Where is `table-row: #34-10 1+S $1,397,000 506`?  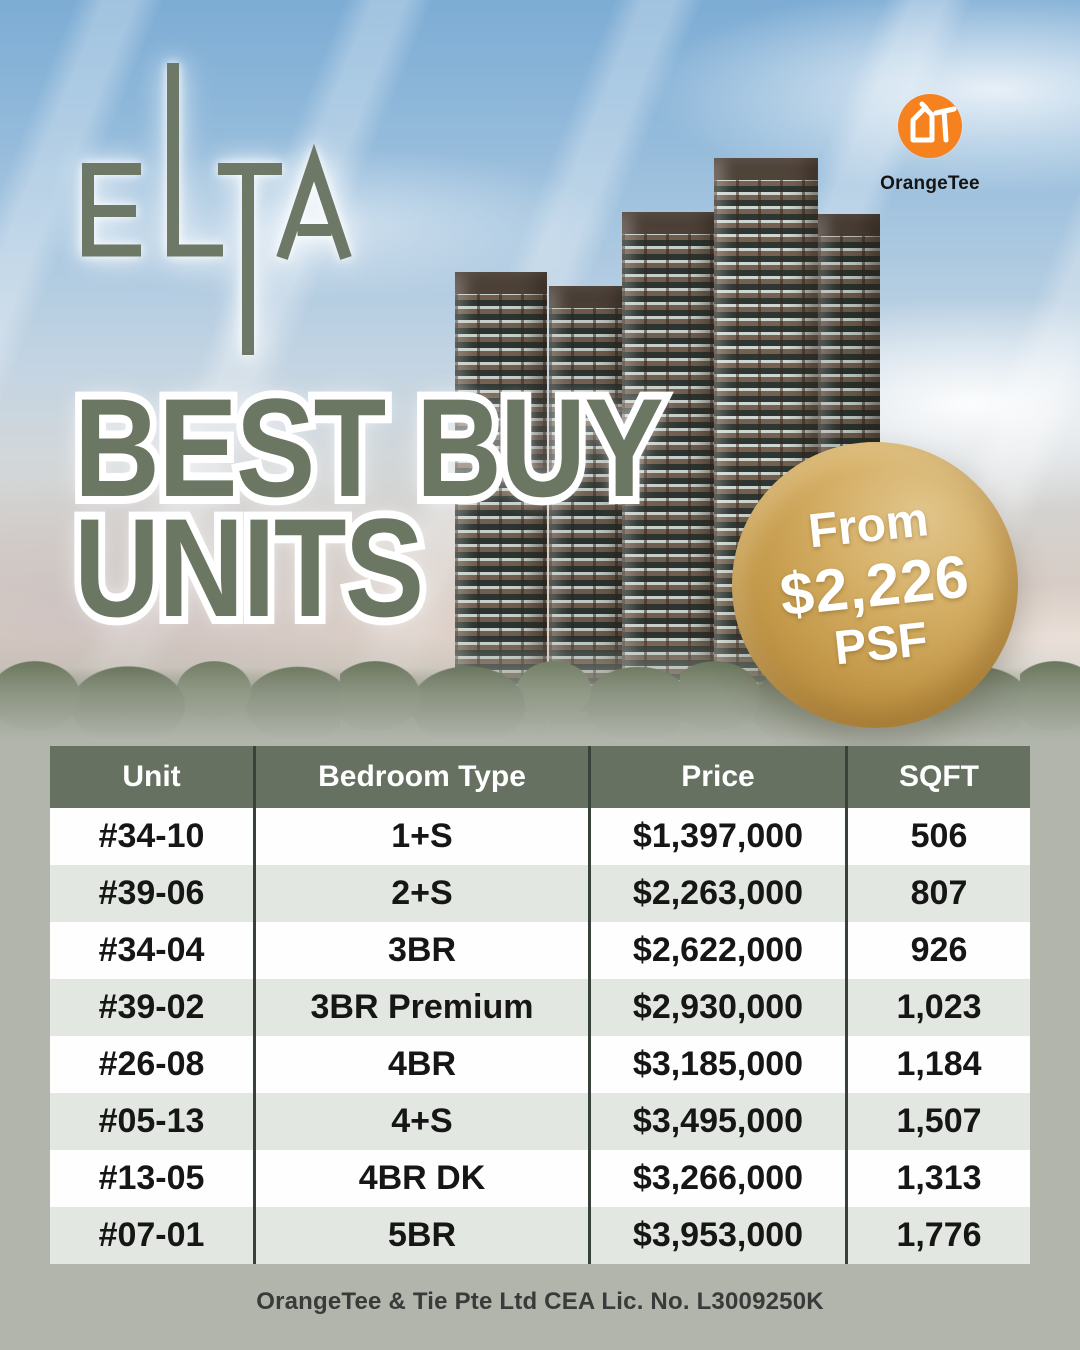
table-row: #34-10 1+S $1,397,000 506 is located at coordinates (540, 836).